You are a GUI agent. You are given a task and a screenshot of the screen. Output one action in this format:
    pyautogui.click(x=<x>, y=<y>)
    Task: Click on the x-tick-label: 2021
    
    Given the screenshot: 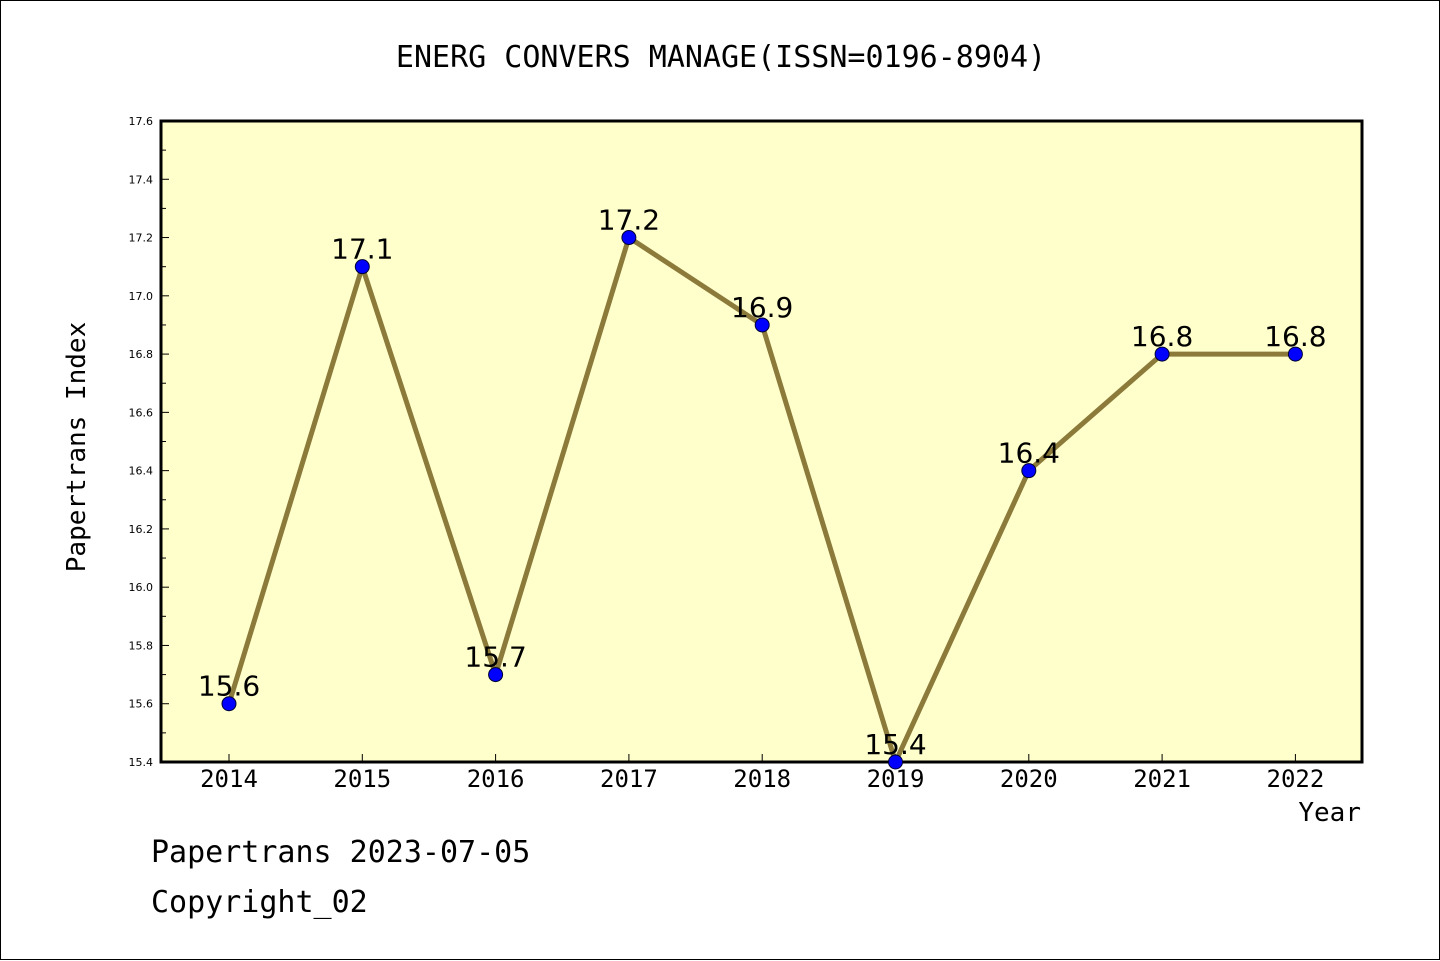 What is the action you would take?
    pyautogui.click(x=1162, y=779)
    